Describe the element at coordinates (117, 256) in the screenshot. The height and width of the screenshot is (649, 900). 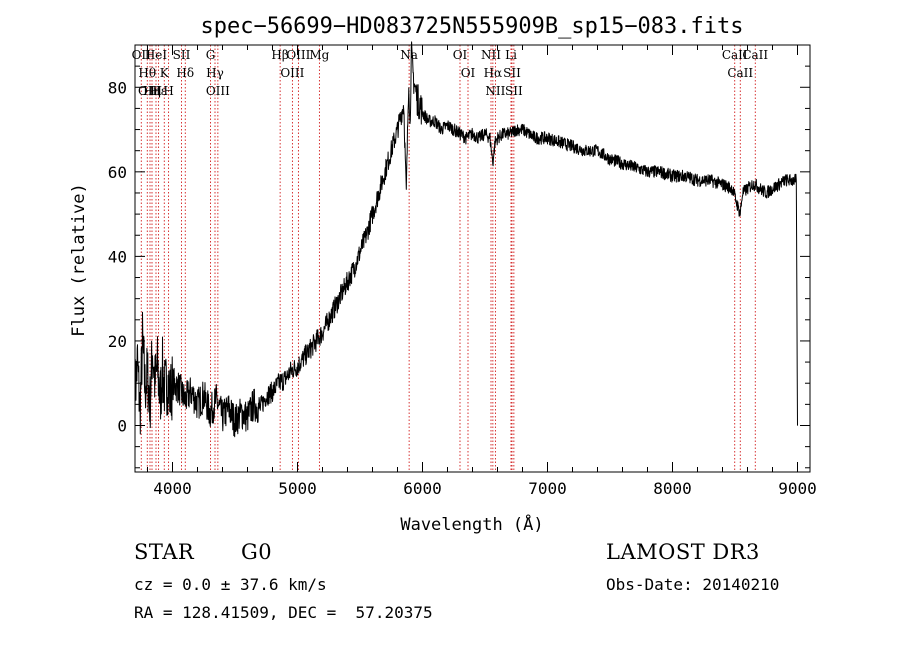
I see `y-tick-label: 40` at that location.